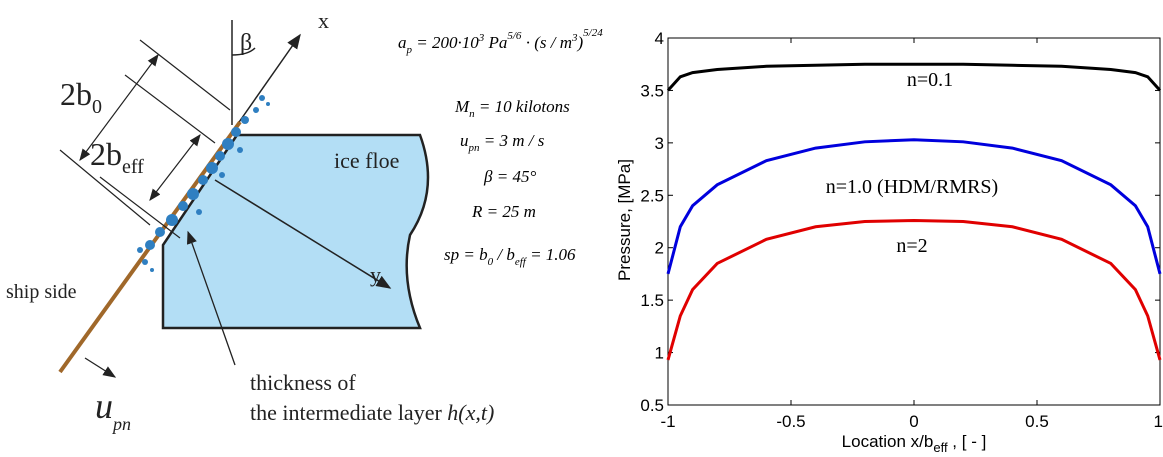  I want to click on y-axis-arrow, so click(303, 234).